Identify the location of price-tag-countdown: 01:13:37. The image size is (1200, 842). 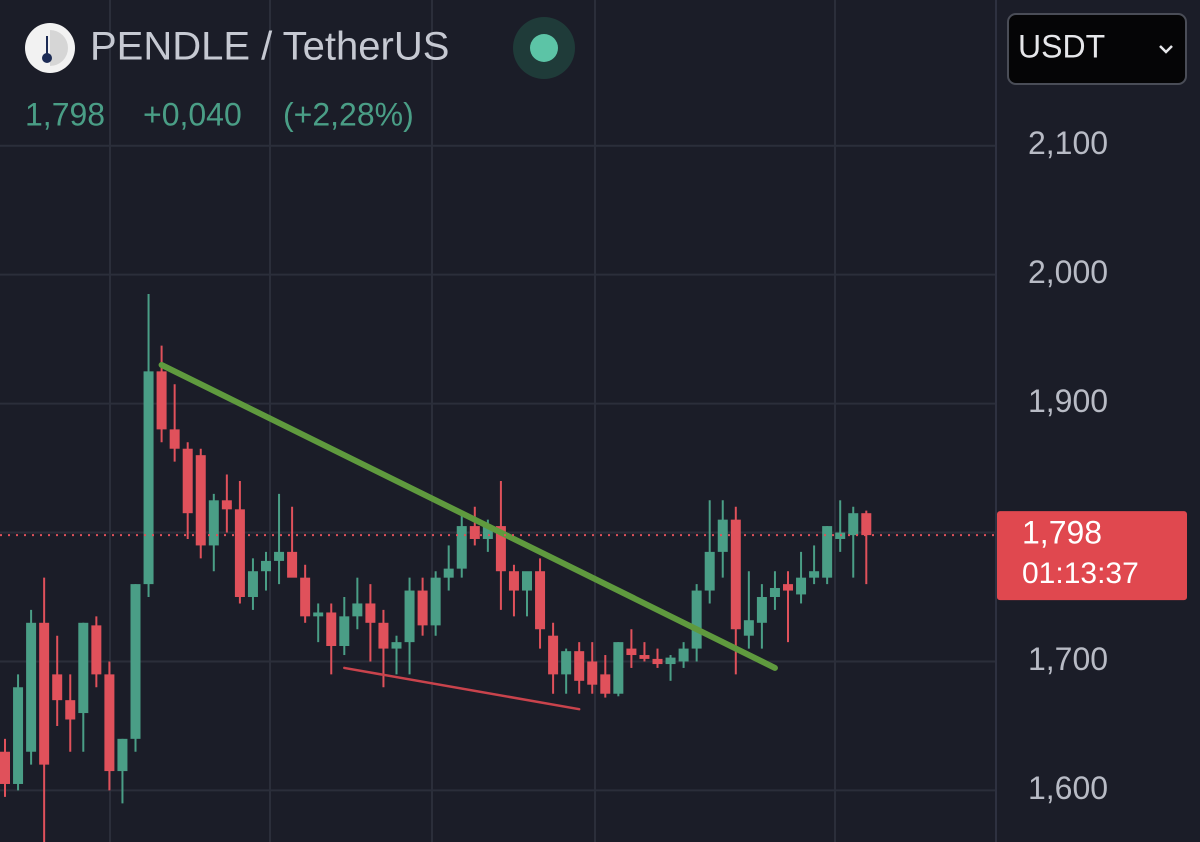
(1080, 573).